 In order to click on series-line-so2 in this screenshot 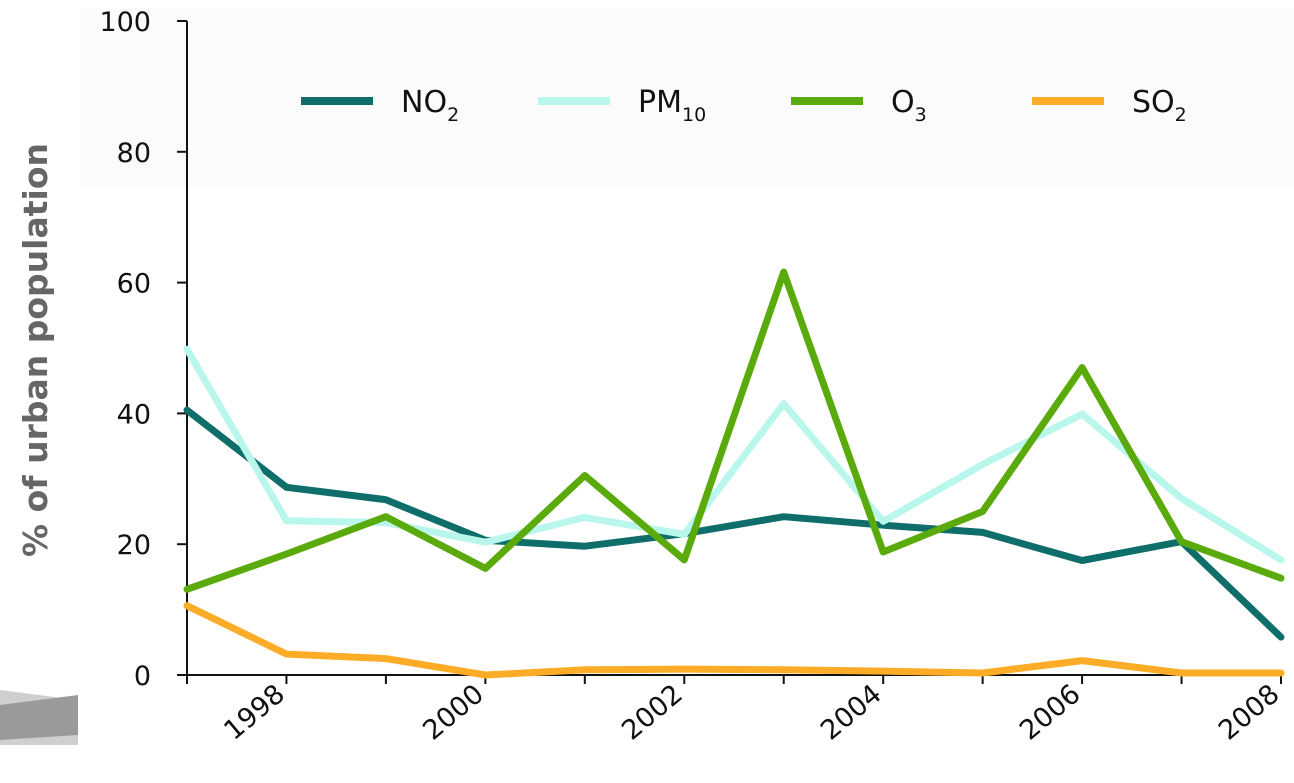, I will do `click(734, 640)`.